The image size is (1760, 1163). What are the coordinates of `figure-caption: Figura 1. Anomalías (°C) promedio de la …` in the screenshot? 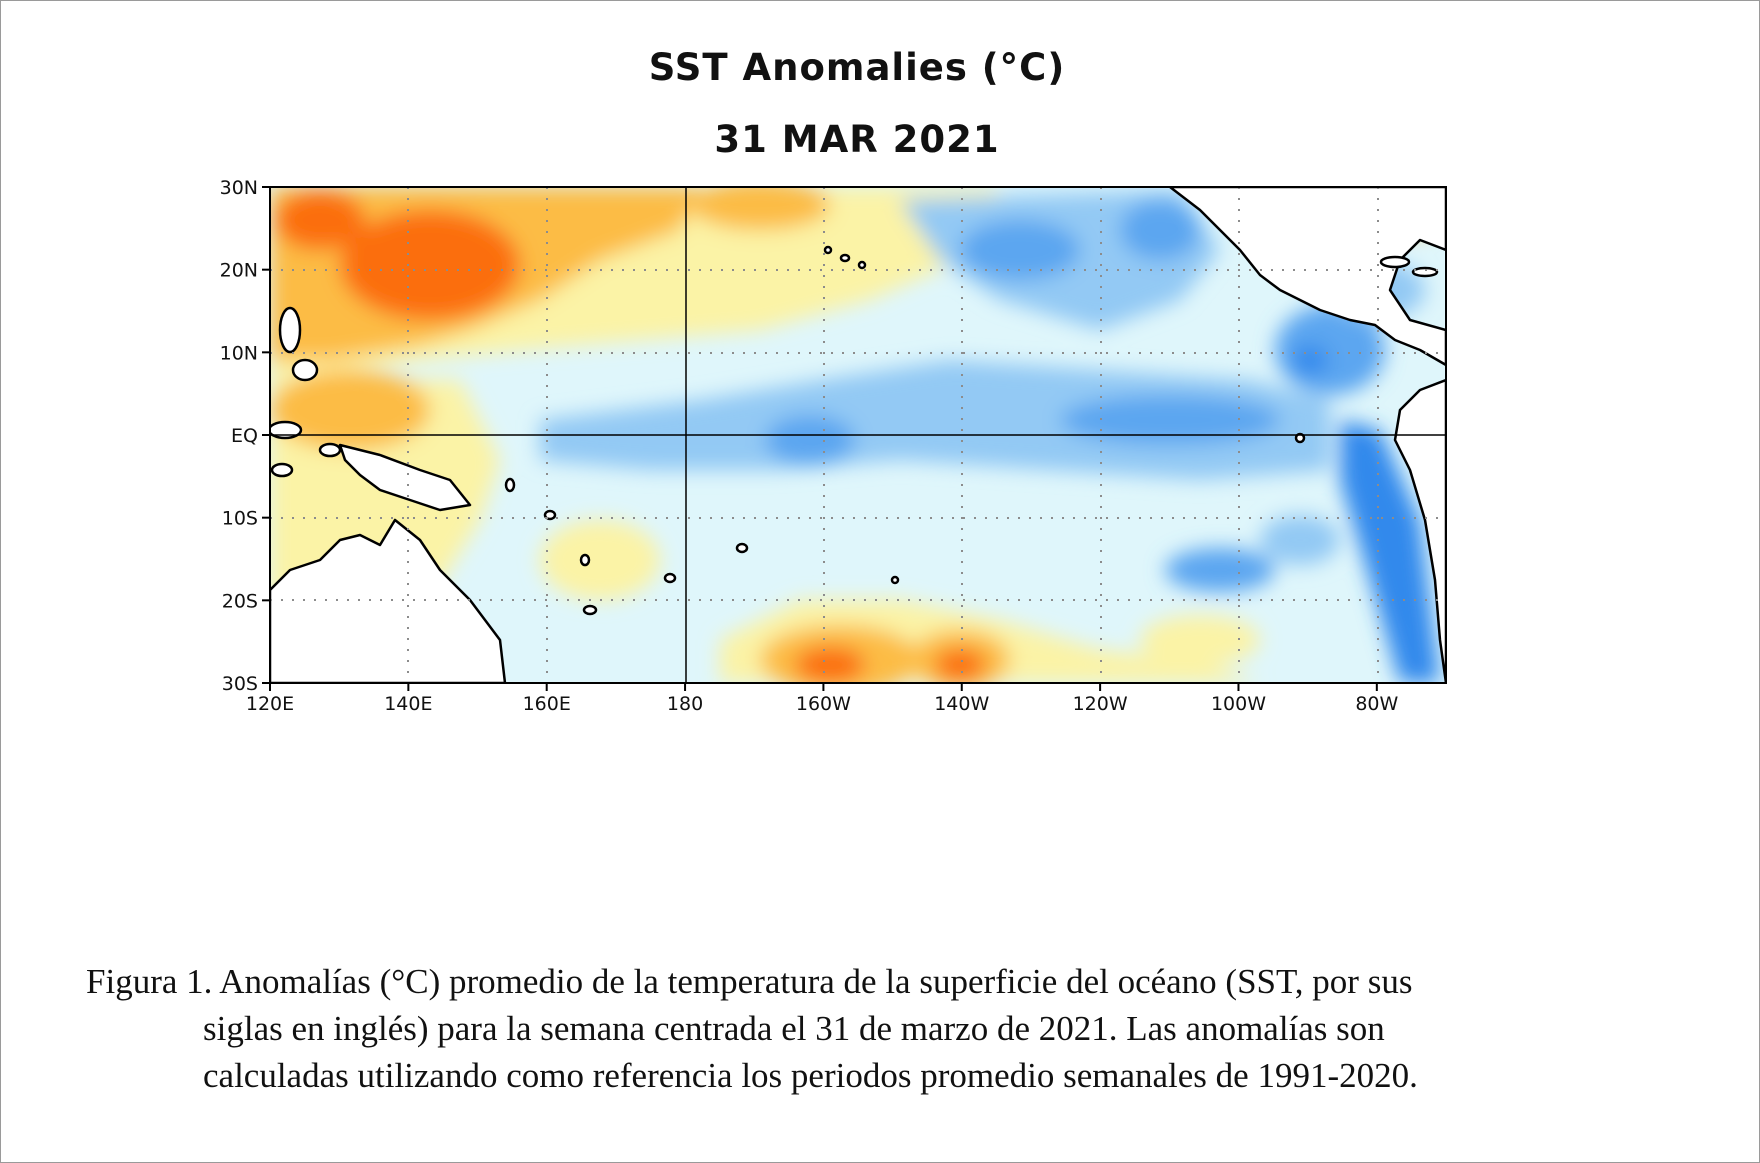 It's located at (906, 1028).